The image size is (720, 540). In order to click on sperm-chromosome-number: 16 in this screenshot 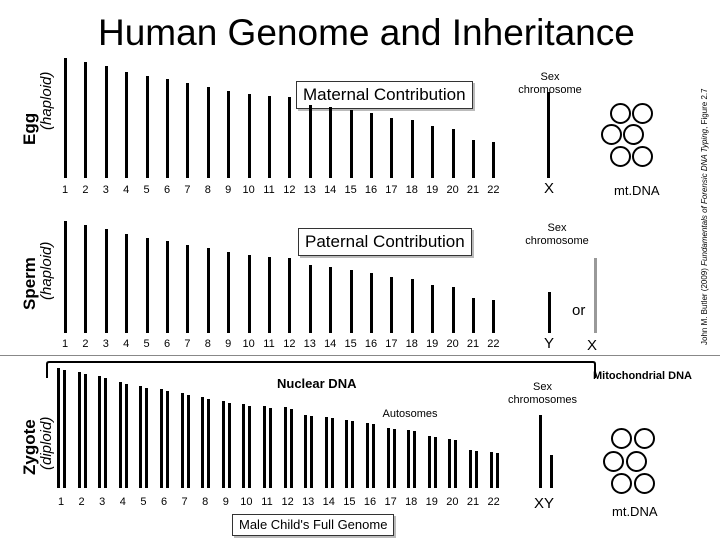, I will do `click(371, 344)`.